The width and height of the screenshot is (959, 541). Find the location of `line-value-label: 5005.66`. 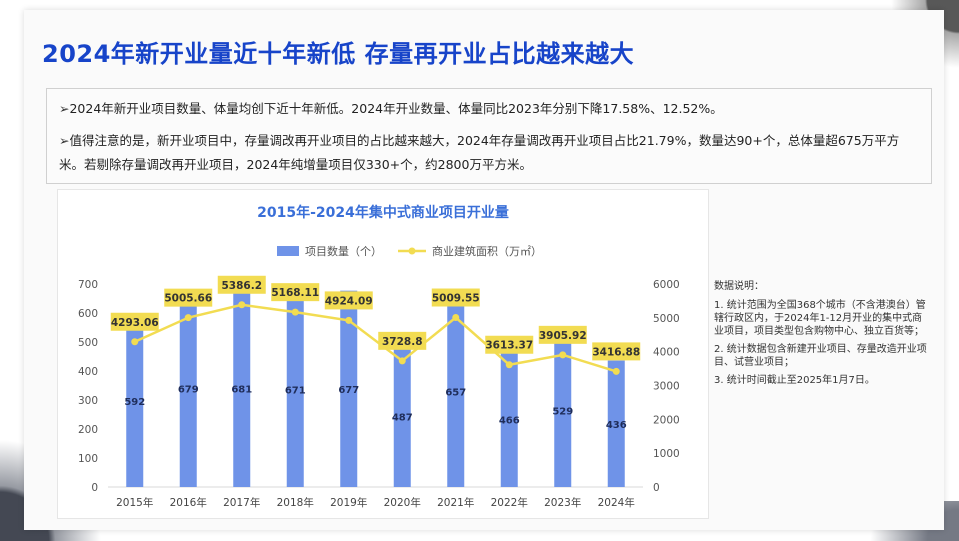

line-value-label: 5005.66 is located at coordinates (188, 299).